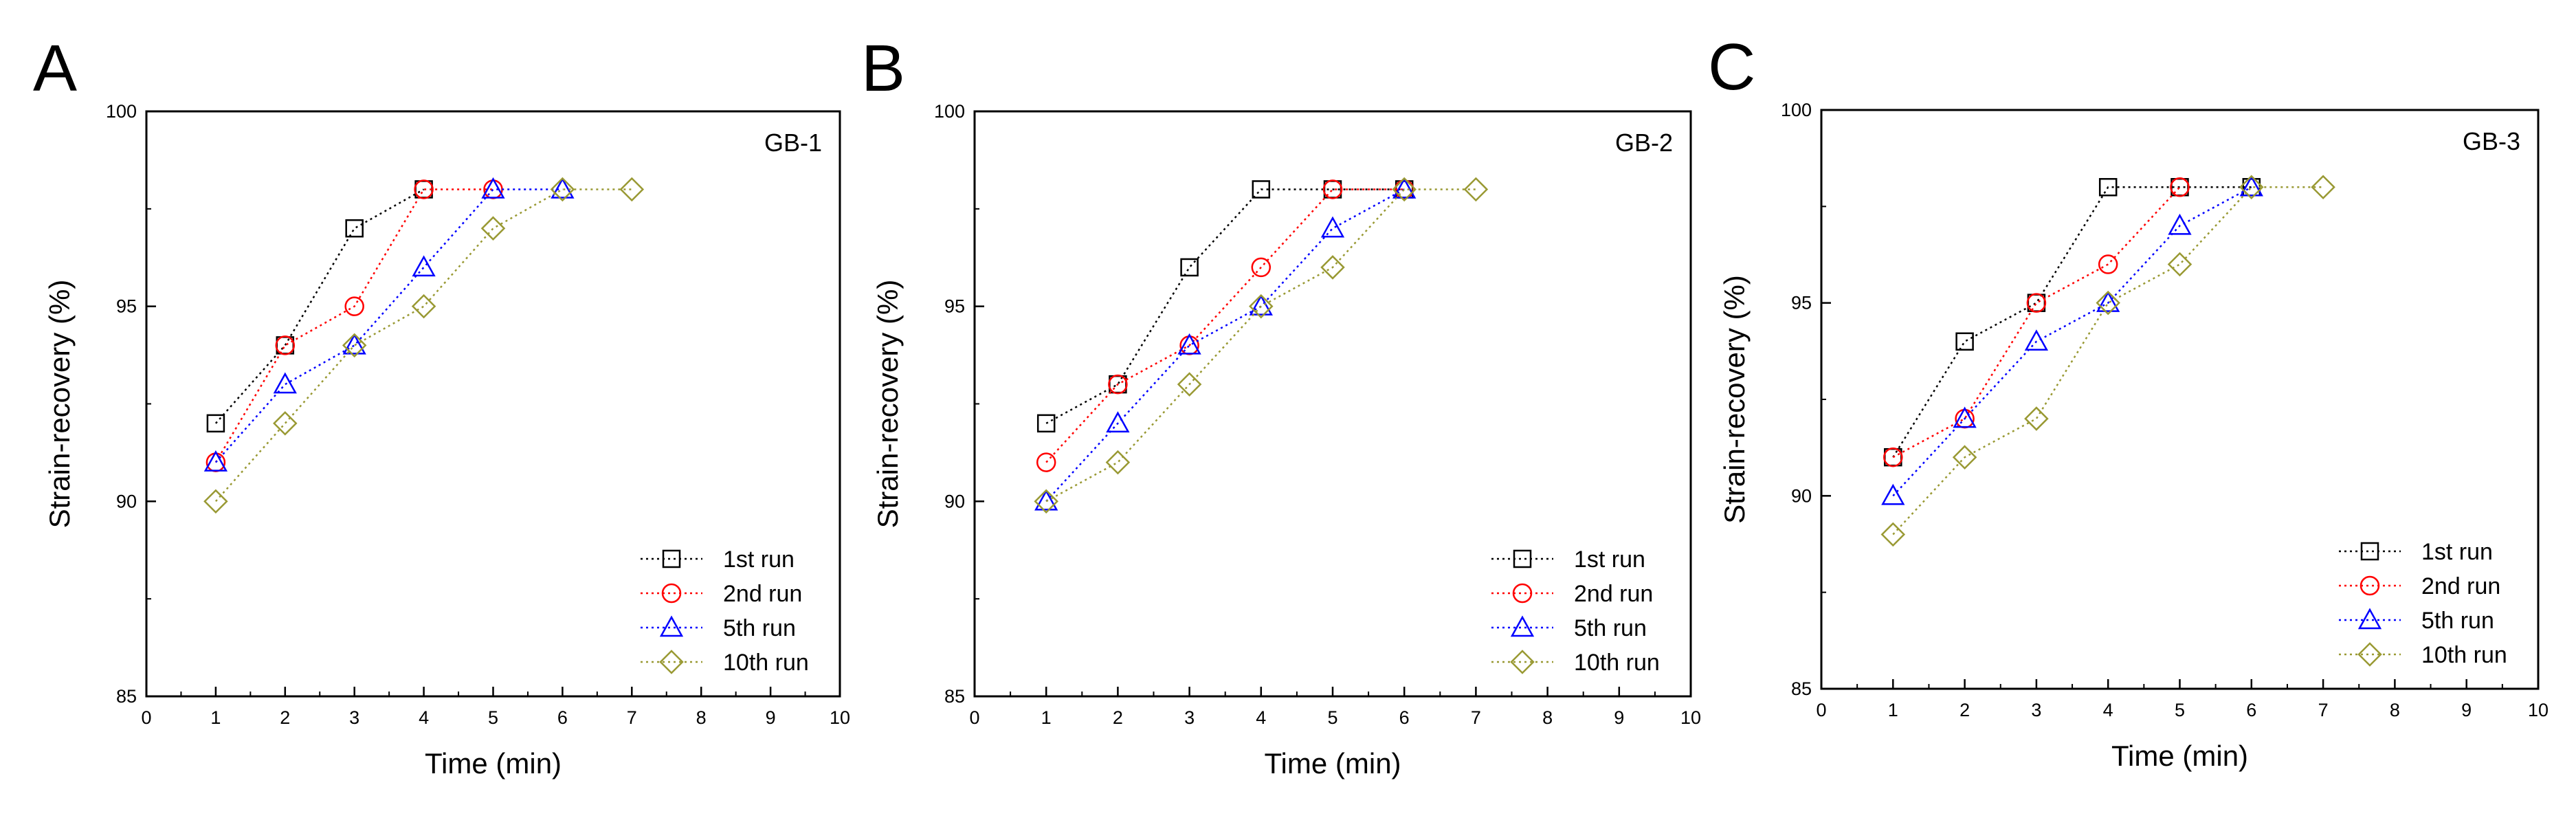 The height and width of the screenshot is (818, 2576). Describe the element at coordinates (1613, 594) in the screenshot. I see `legend-label: 2nd run` at that location.